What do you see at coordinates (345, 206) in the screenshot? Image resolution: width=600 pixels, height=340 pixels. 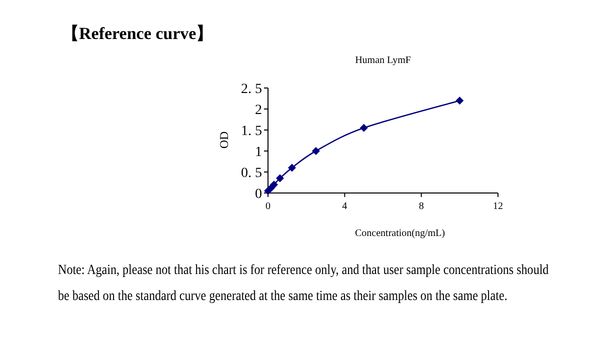 I see `x-tick-label: 4` at bounding box center [345, 206].